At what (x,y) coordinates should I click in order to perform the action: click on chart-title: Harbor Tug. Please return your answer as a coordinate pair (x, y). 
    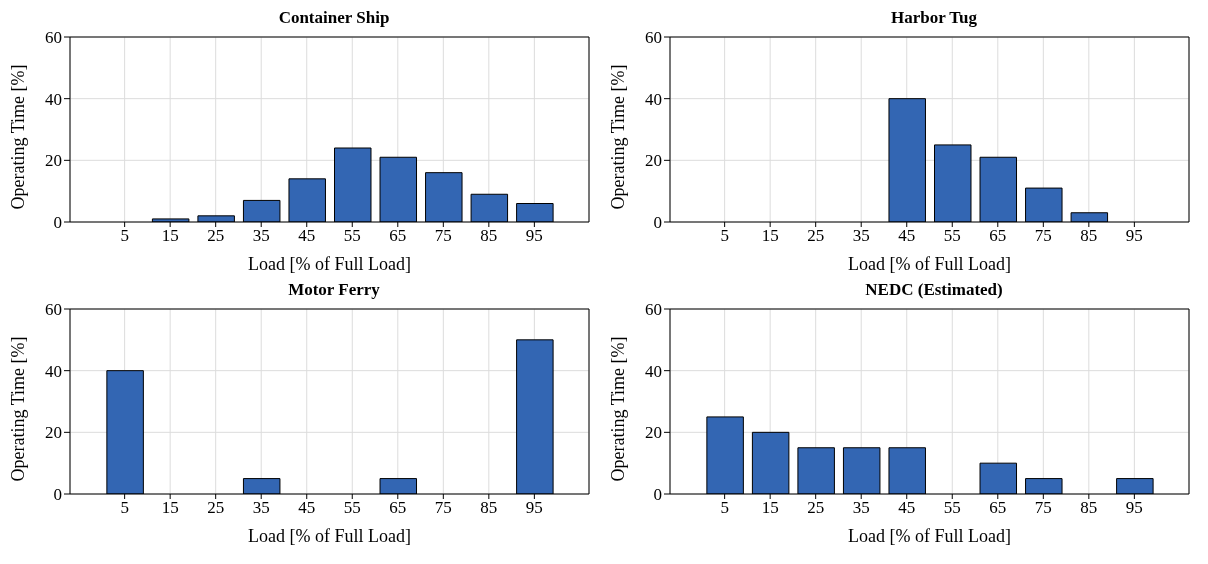
    Looking at the image, I should click on (934, 18).